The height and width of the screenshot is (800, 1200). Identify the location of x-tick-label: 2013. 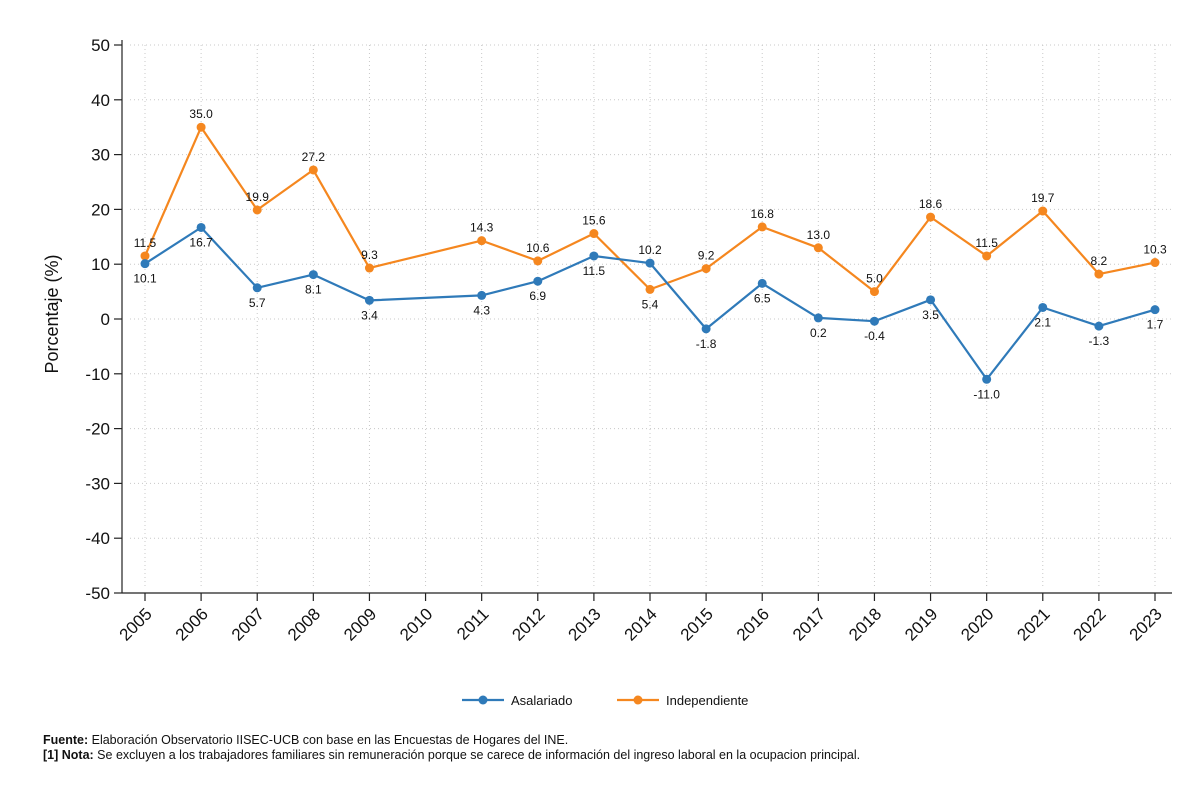
(585, 624).